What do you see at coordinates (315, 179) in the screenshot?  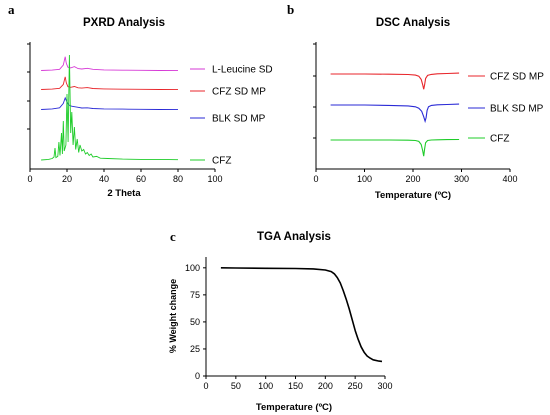 I see `panel-b-x-tick-label: 0` at bounding box center [315, 179].